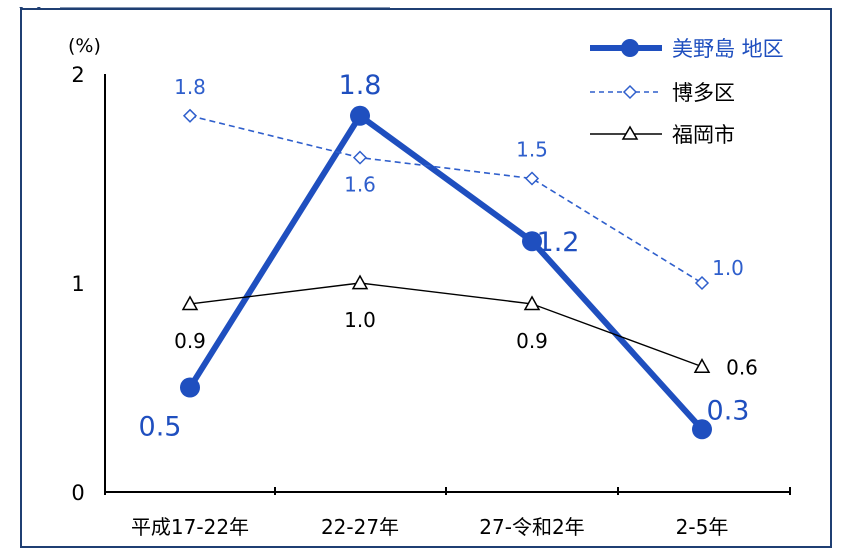 Image resolution: width=854 pixels, height=554 pixels. I want to click on title-text-remnant, so click(225, 7).